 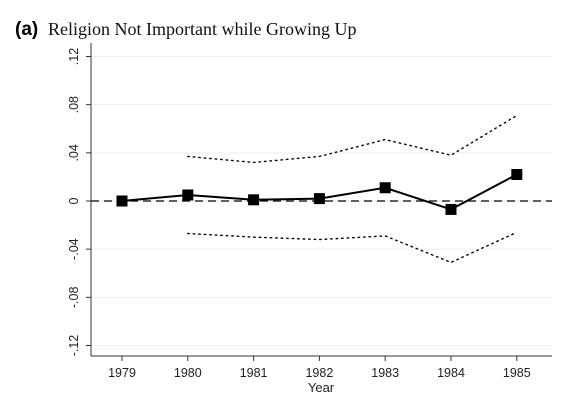 What do you see at coordinates (74, 298) in the screenshot?
I see `y-tick-label: -.08` at bounding box center [74, 298].